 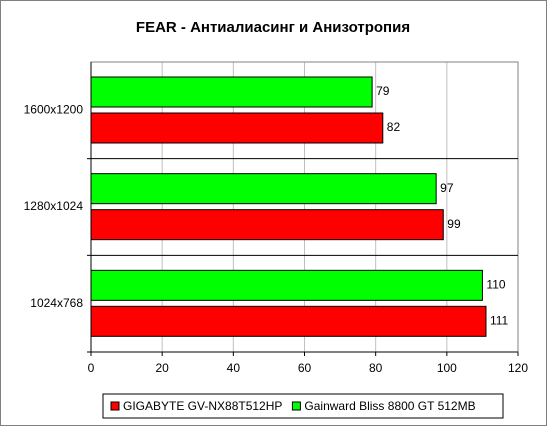 I want to click on legend-box, so click(x=303, y=406).